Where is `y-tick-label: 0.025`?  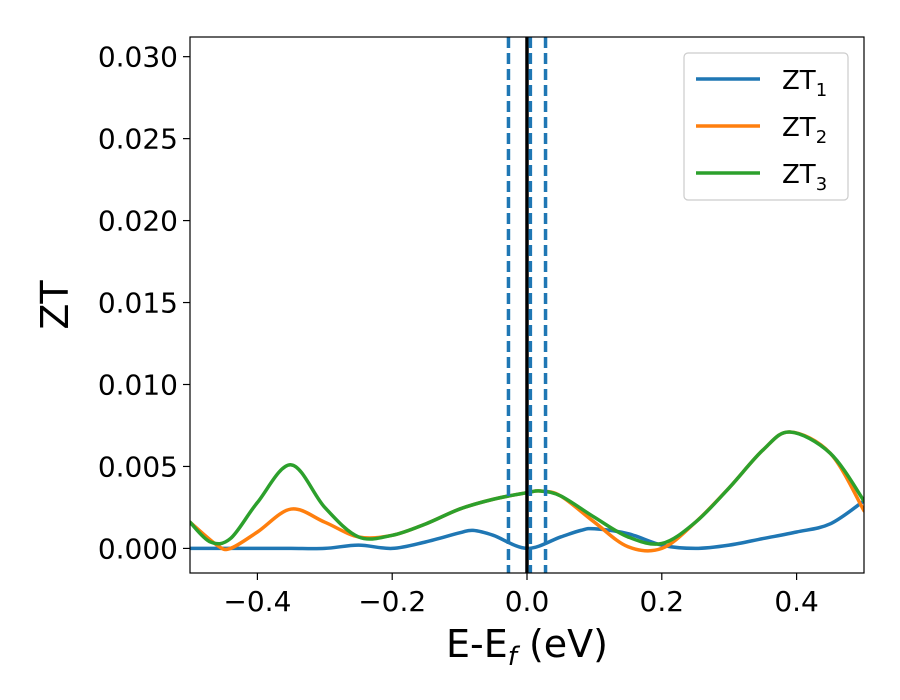
y-tick-label: 0.025 is located at coordinates (138, 139).